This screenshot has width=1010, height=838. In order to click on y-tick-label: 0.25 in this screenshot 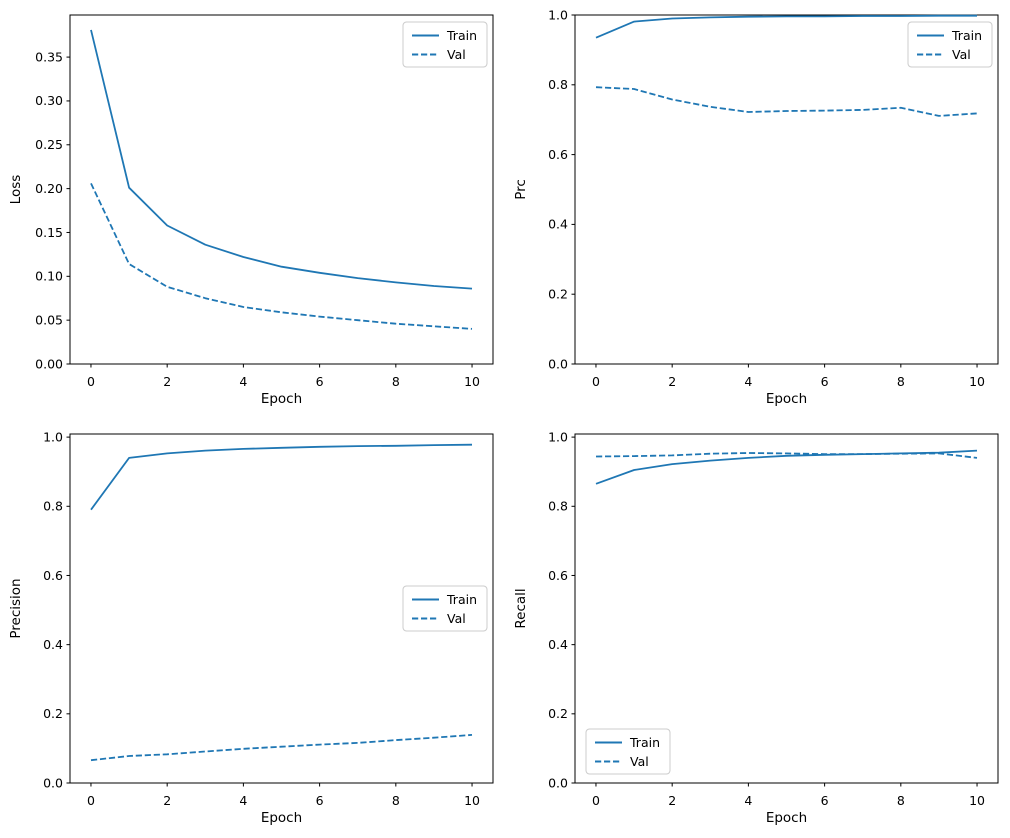, I will do `click(49, 144)`.